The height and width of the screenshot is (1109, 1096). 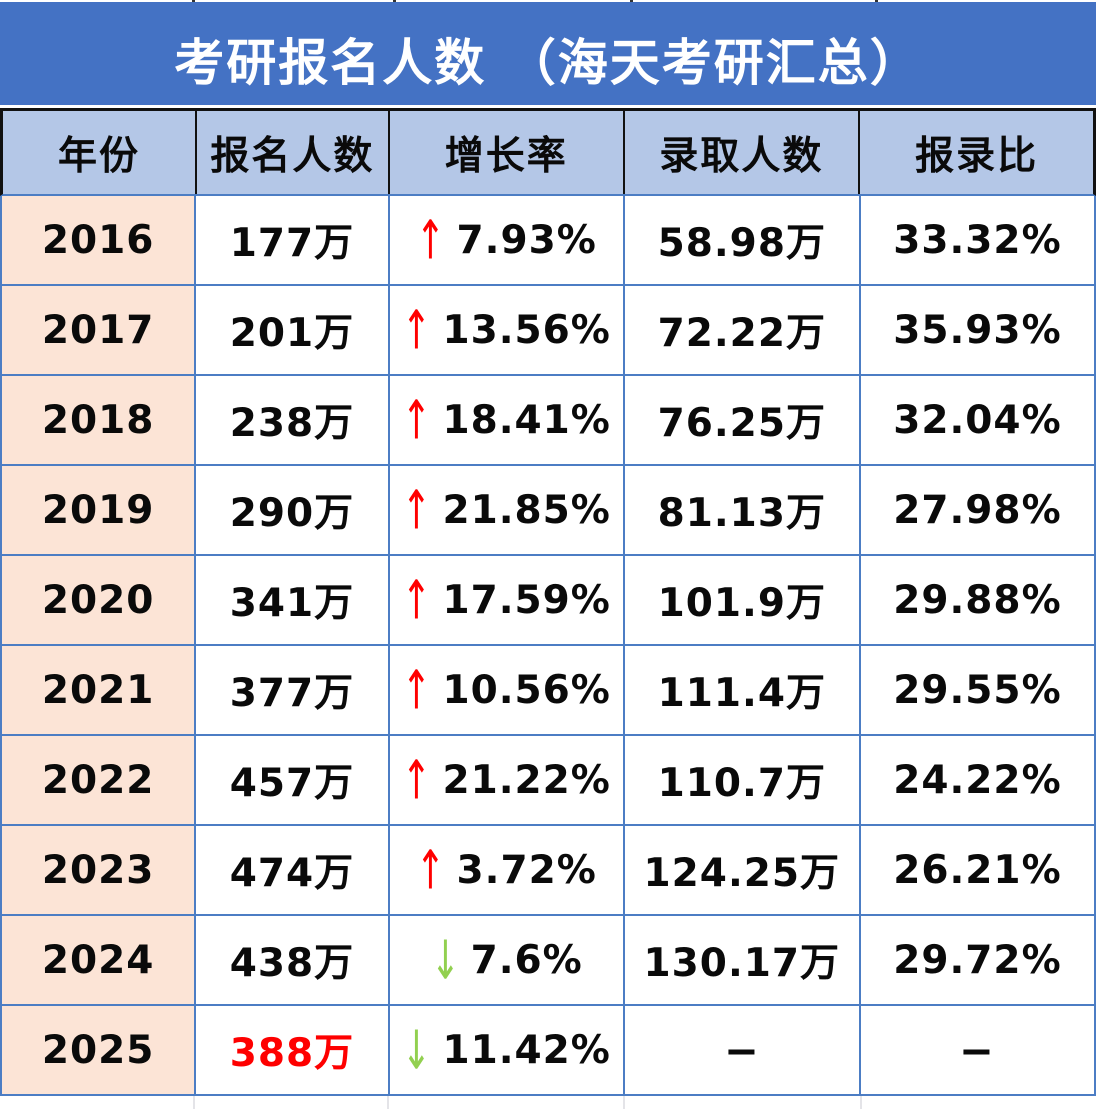 I want to click on year-cell: 2021, so click(x=98, y=690).